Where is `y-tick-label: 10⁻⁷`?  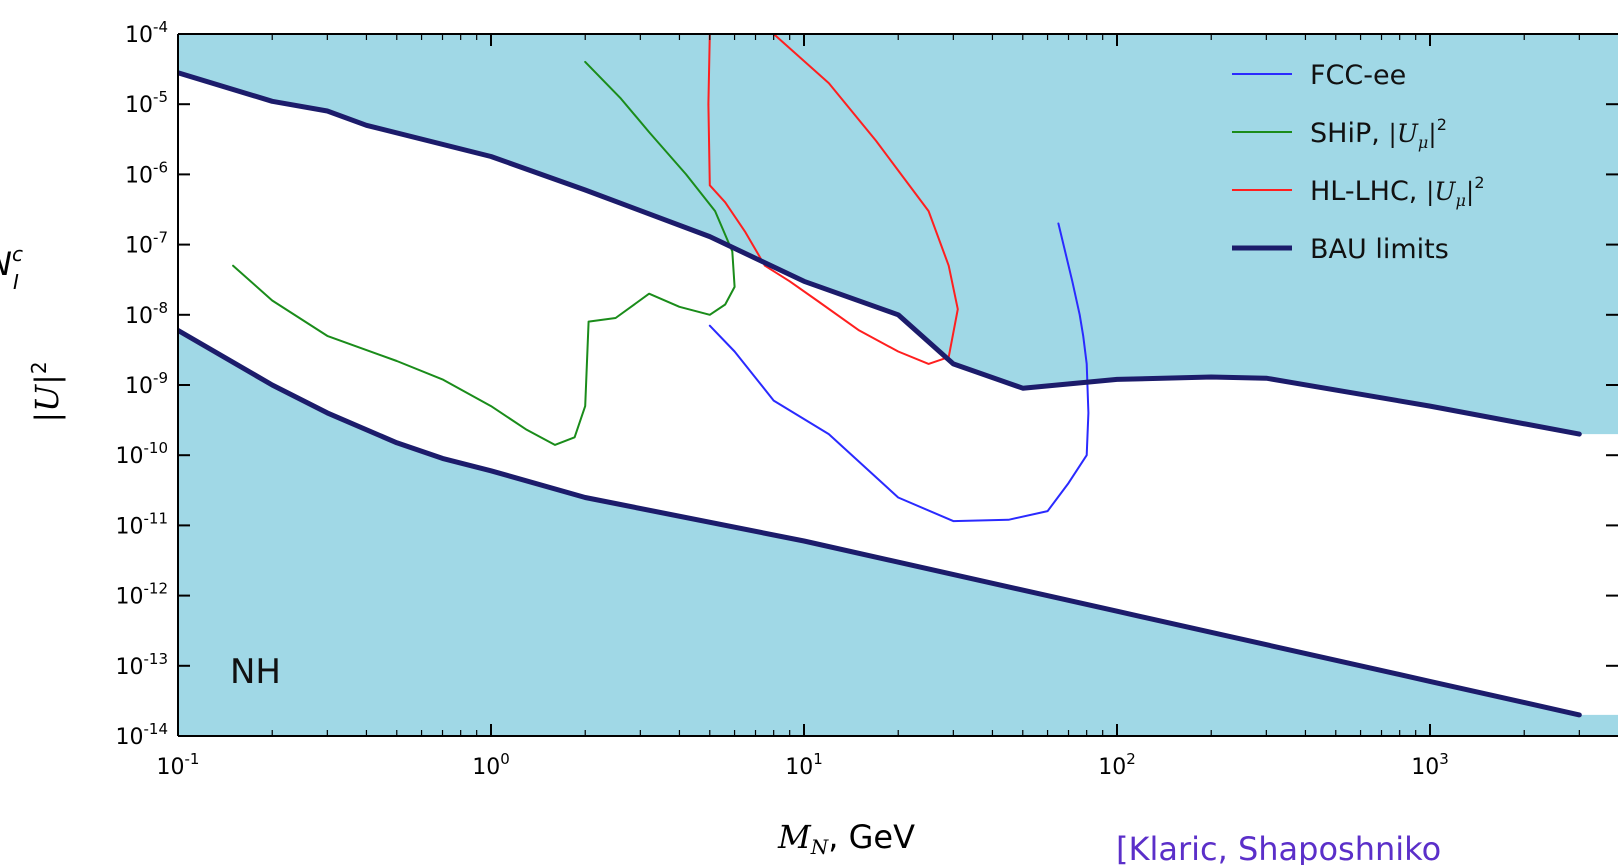 y-tick-label: 10⁻⁷ is located at coordinates (146, 244).